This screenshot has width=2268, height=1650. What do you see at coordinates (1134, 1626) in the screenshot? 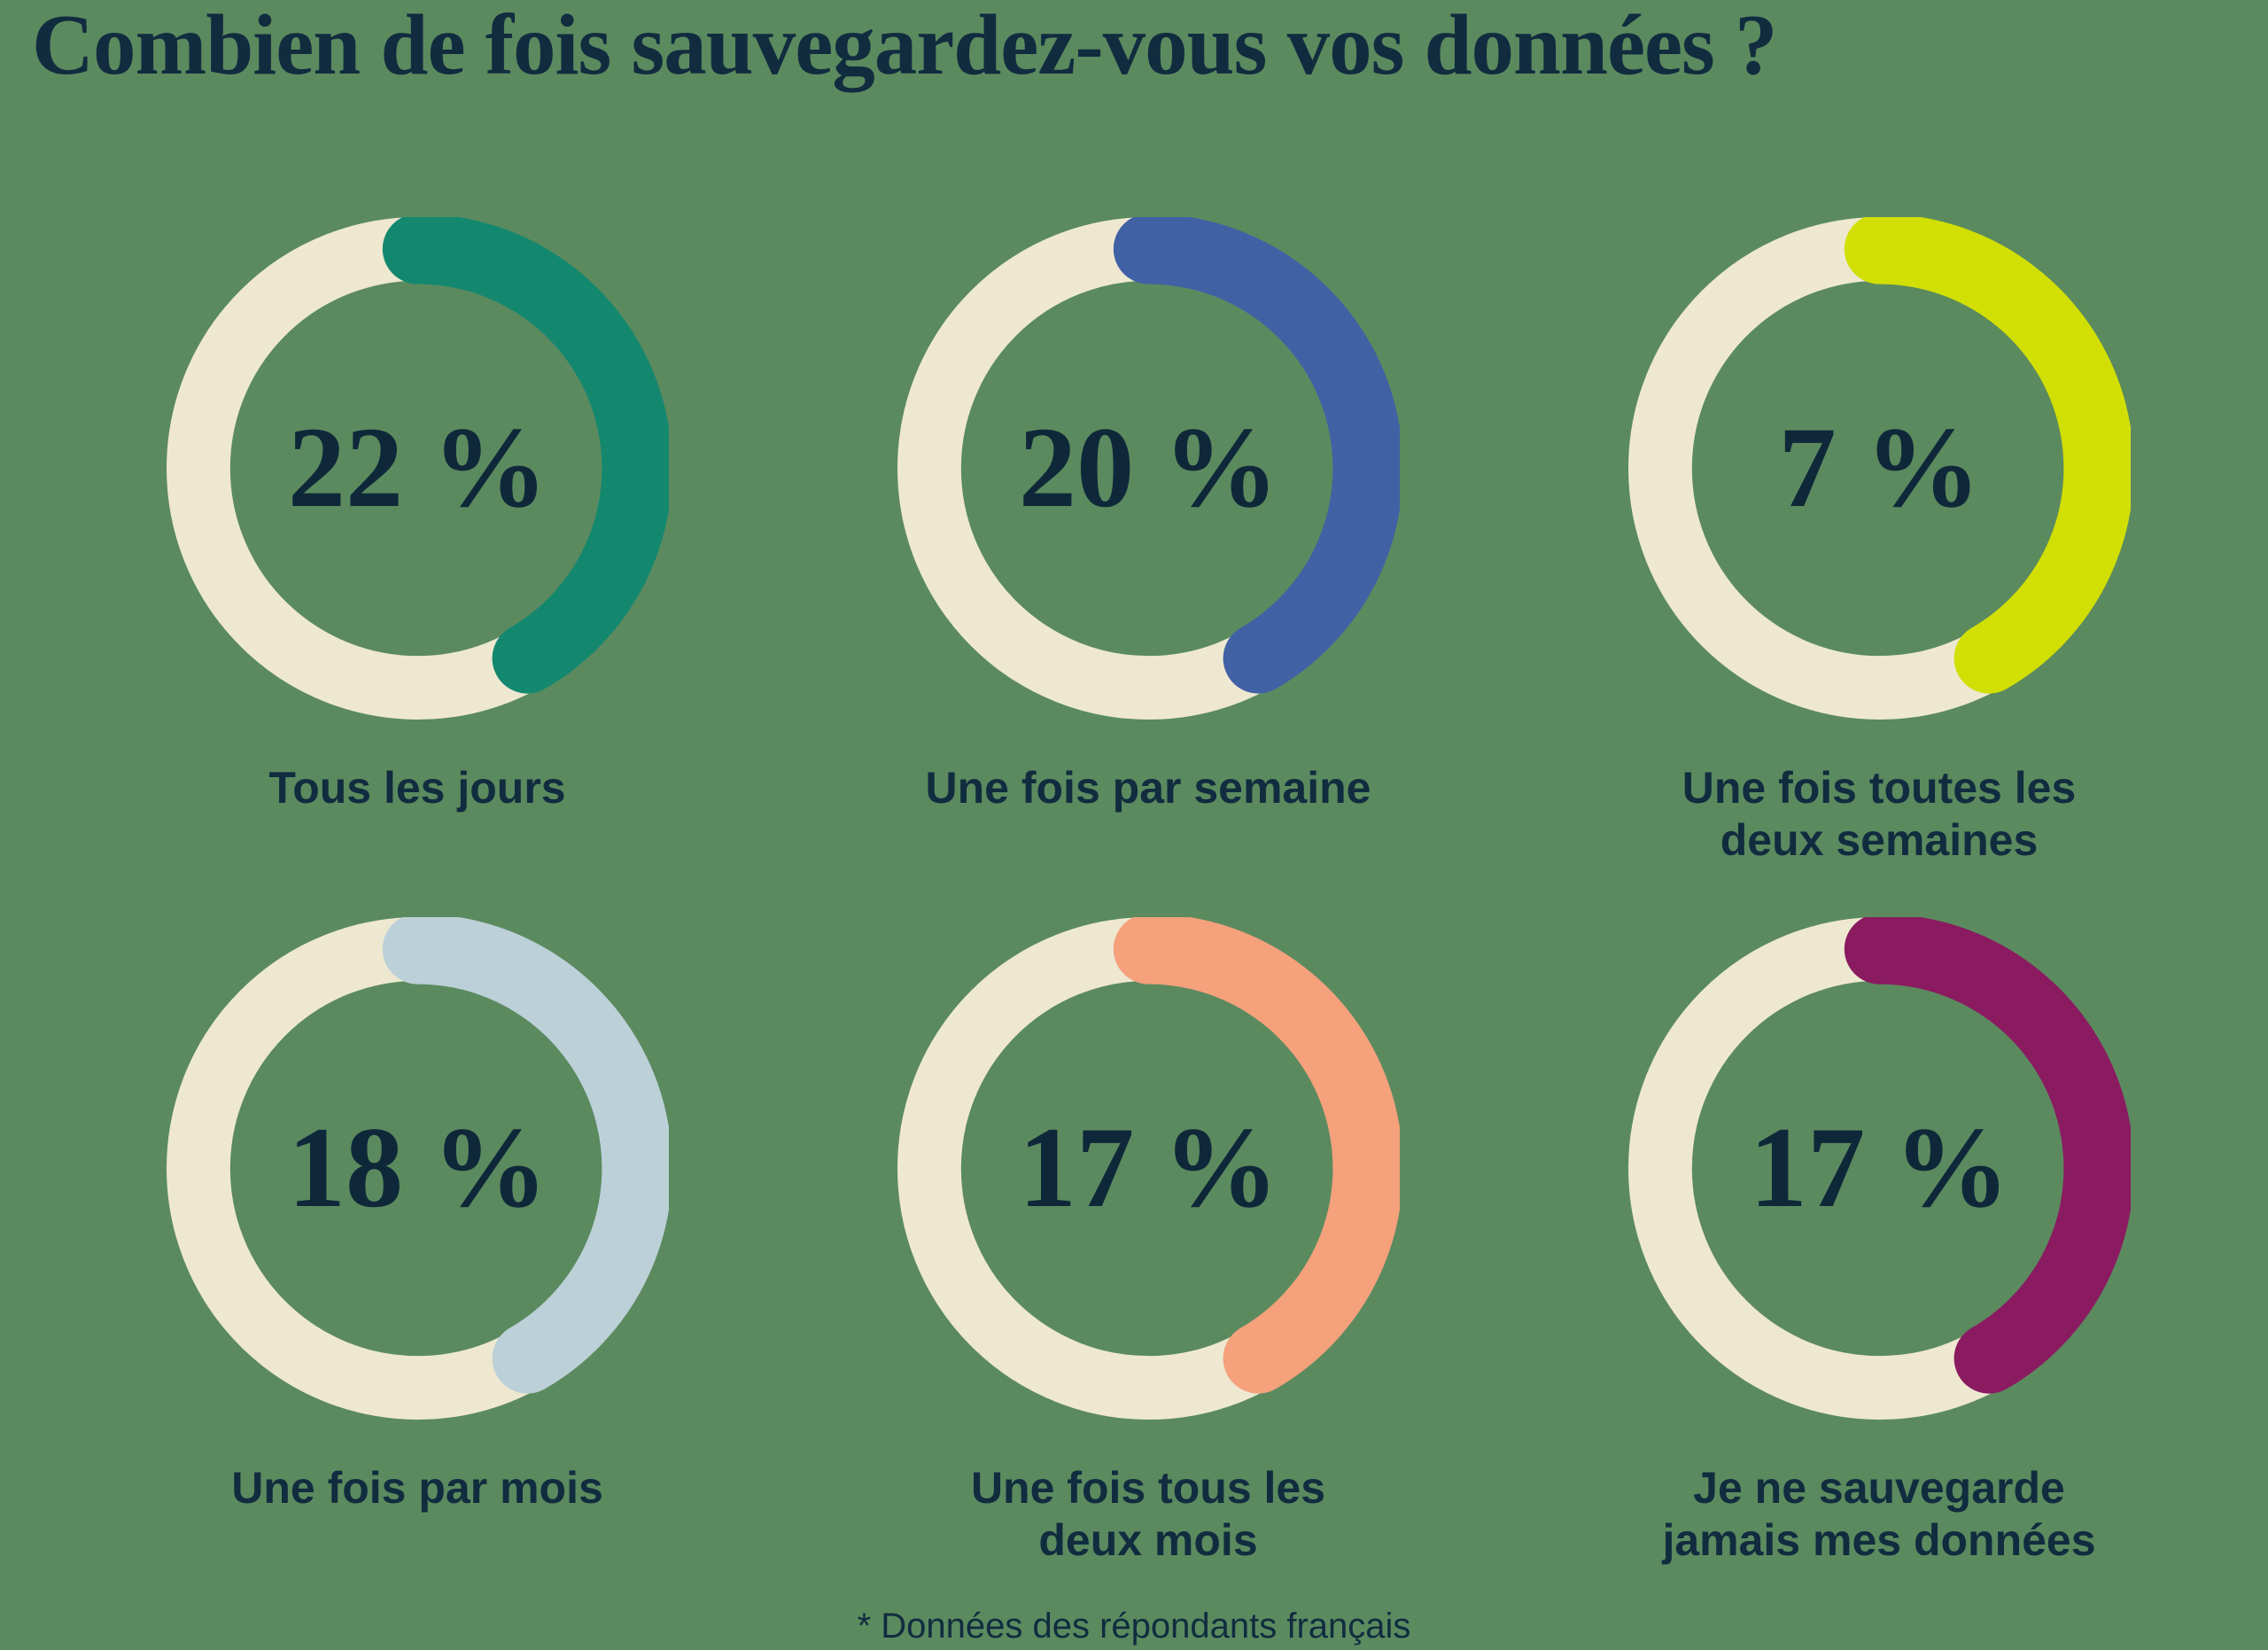
I see `footnote: * Données des répondants français` at bounding box center [1134, 1626].